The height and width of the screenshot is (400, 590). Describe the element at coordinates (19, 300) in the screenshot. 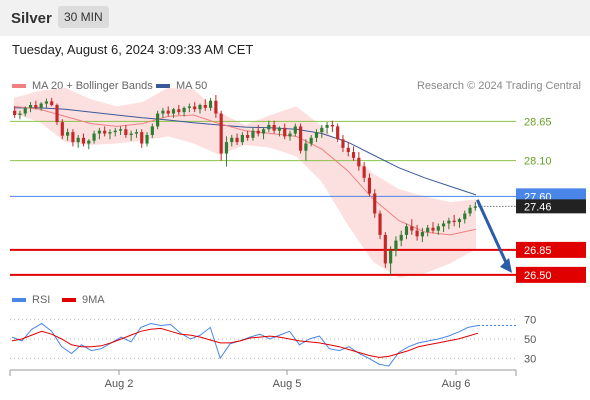

I see `rsi-swatch` at that location.